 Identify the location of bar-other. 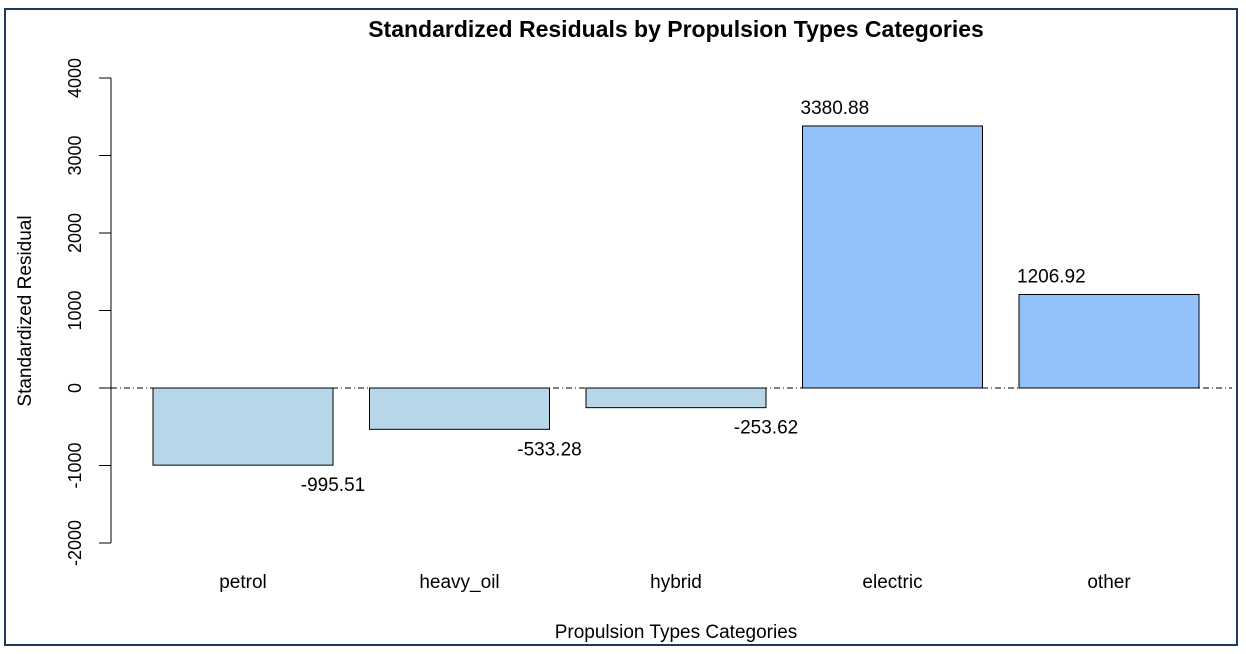
(1109, 341).